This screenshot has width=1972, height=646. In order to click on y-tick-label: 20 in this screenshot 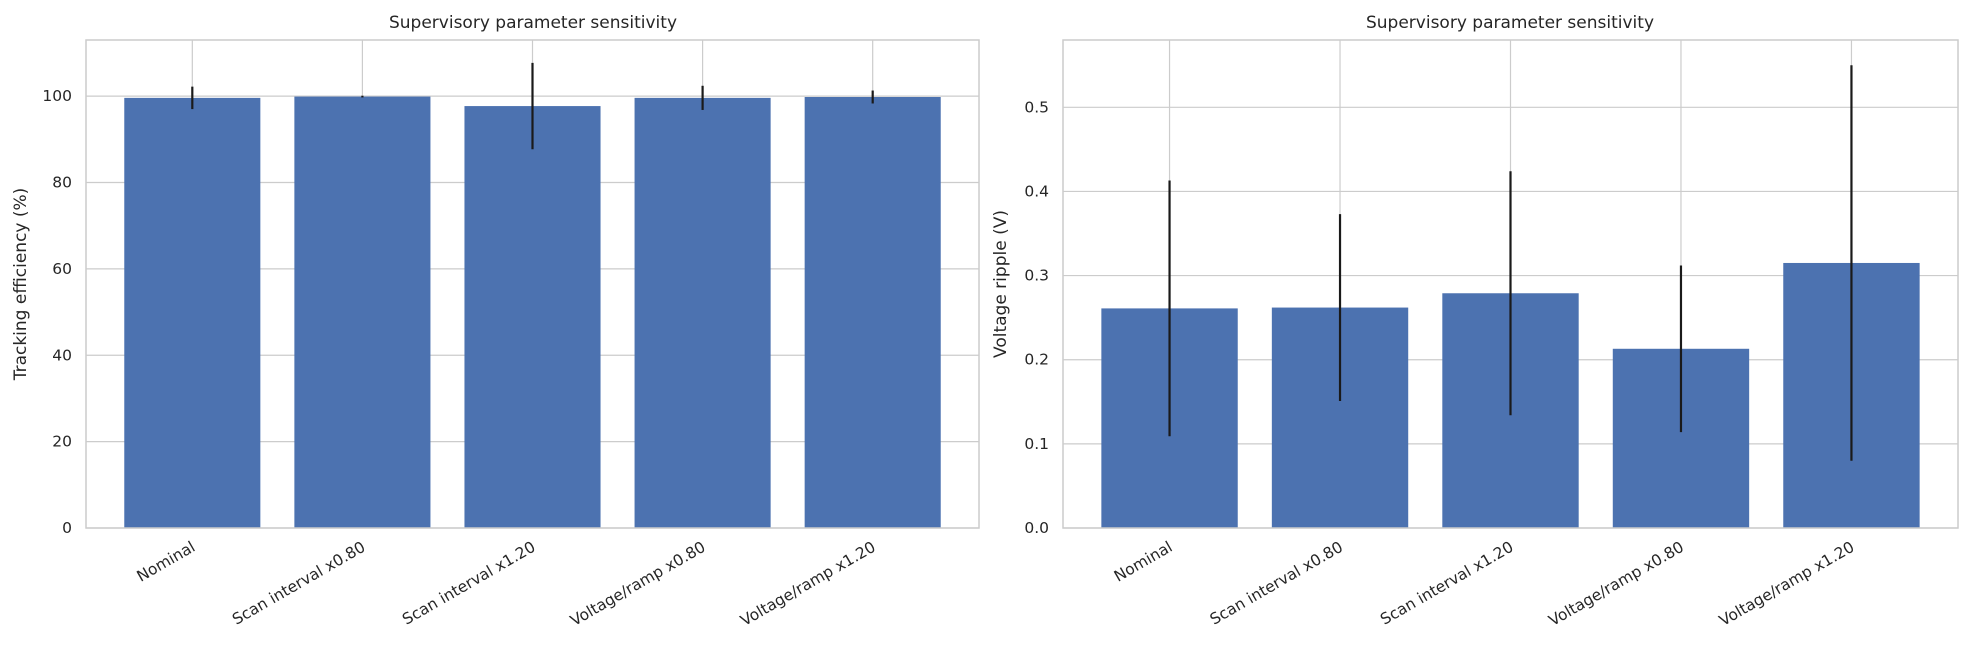, I will do `click(62, 442)`.